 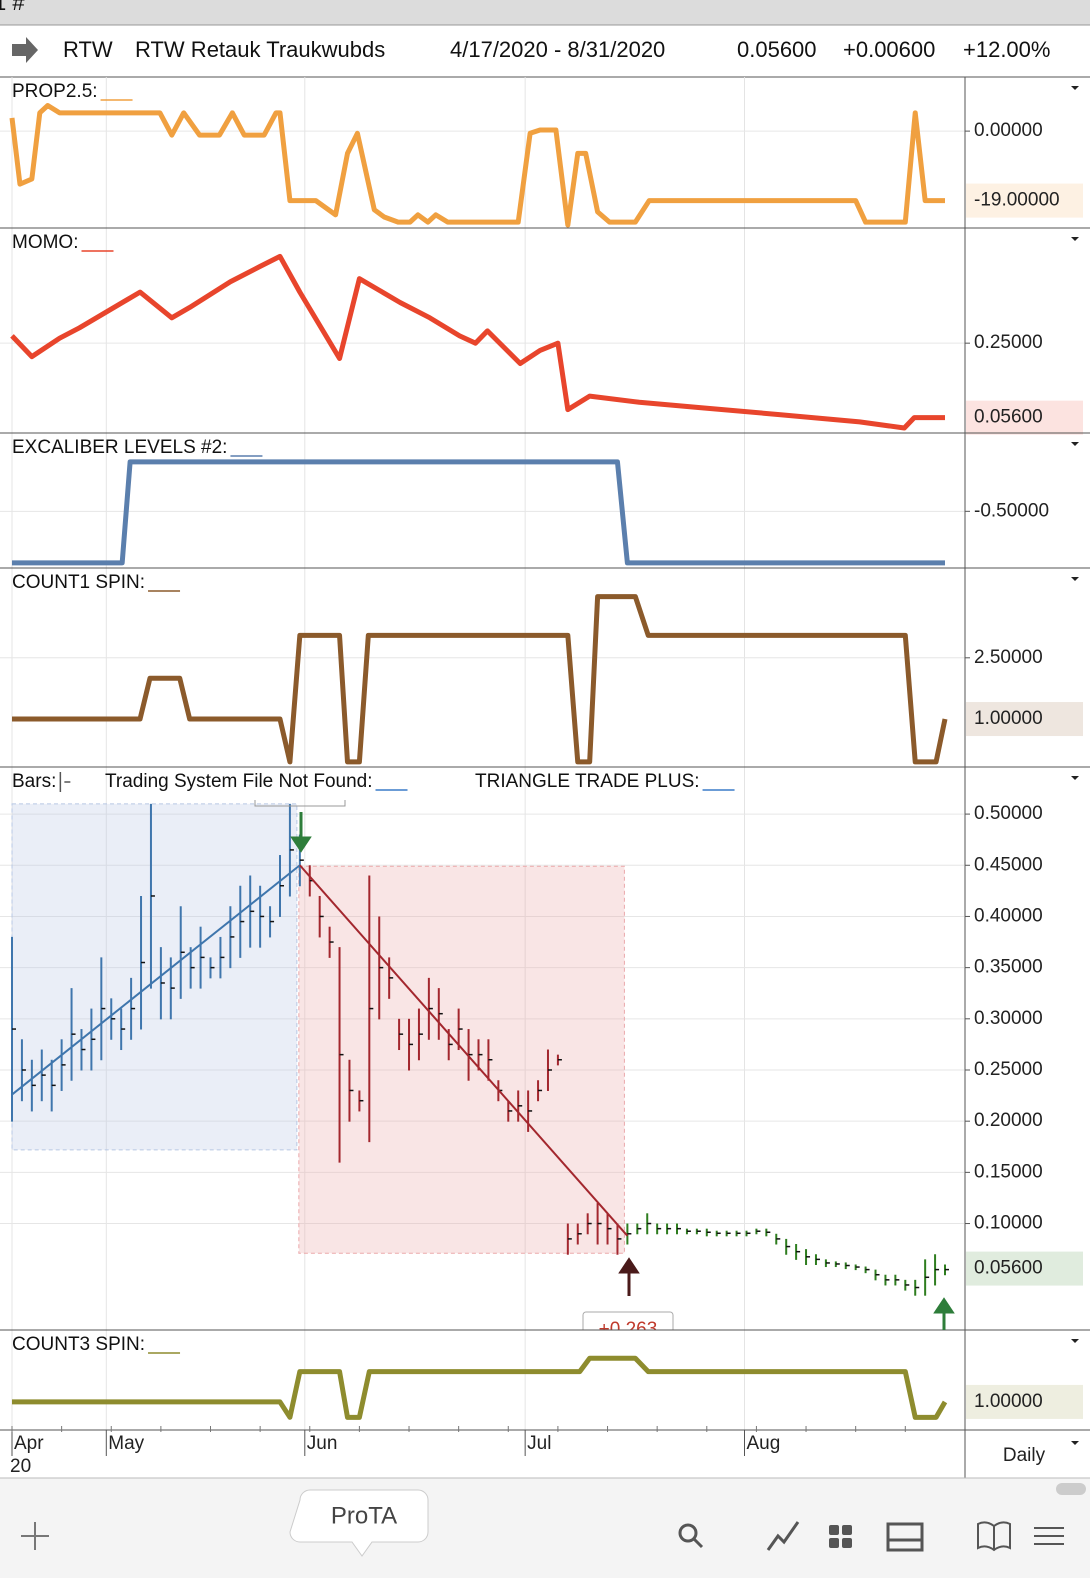 What do you see at coordinates (88, 49) in the screenshot?
I see `symbol: RTW` at bounding box center [88, 49].